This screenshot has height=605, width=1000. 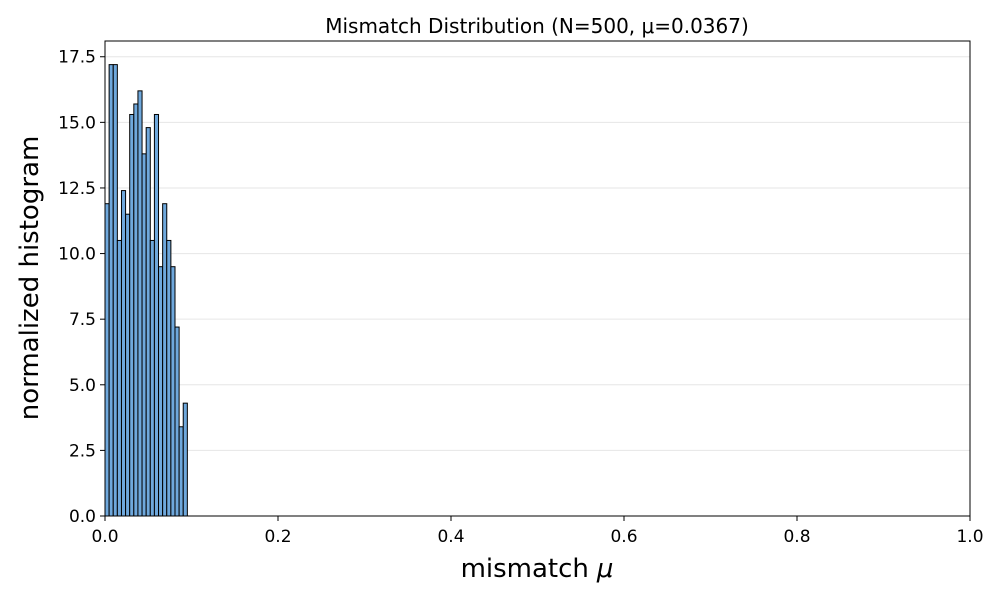 What do you see at coordinates (82, 451) in the screenshot?
I see `y-tick-label: 2.5` at bounding box center [82, 451].